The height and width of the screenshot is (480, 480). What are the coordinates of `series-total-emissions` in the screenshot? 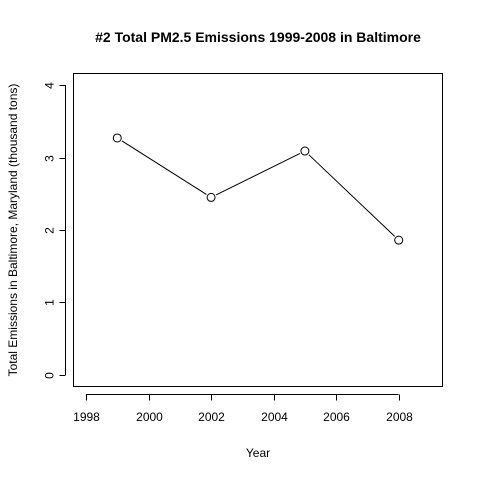 It's located at (258, 189).